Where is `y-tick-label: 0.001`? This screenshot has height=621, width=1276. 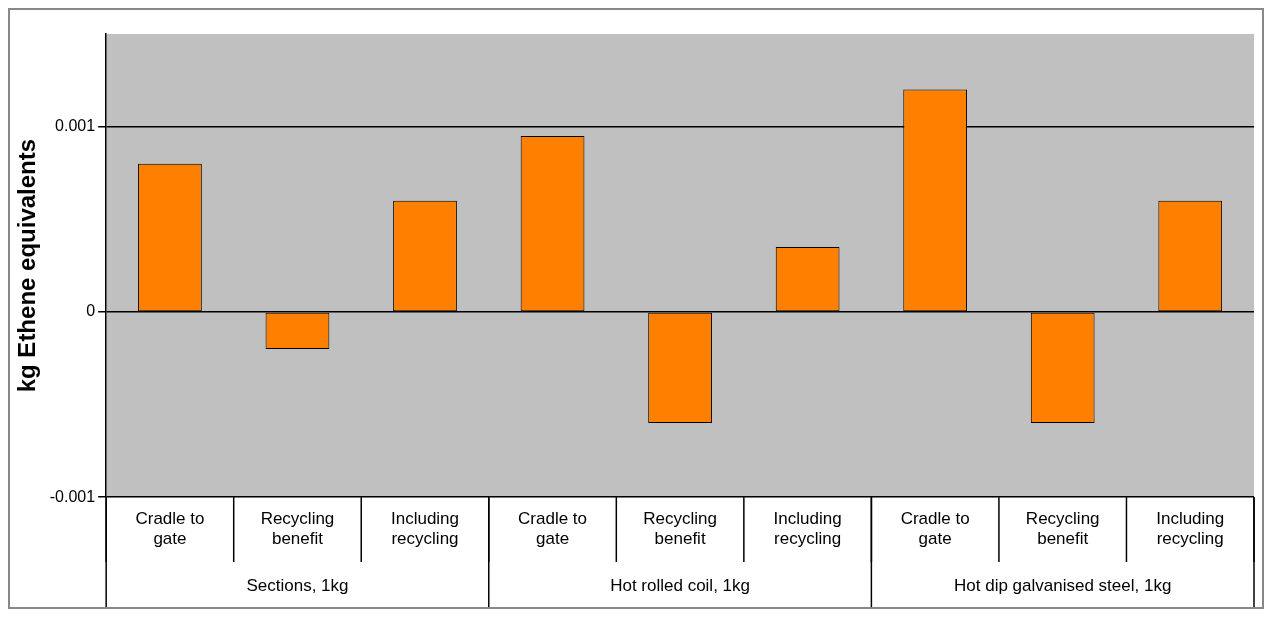
y-tick-label: 0.001 is located at coordinates (75, 126).